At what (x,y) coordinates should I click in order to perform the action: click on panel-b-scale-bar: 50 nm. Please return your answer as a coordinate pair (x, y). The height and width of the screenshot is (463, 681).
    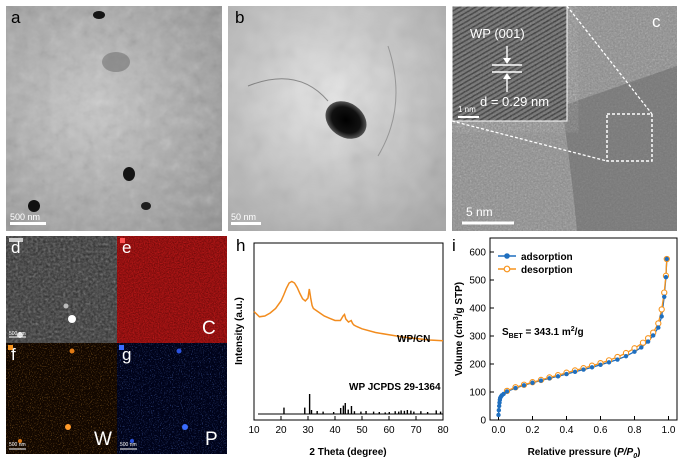
    Looking at the image, I should click on (246, 218).